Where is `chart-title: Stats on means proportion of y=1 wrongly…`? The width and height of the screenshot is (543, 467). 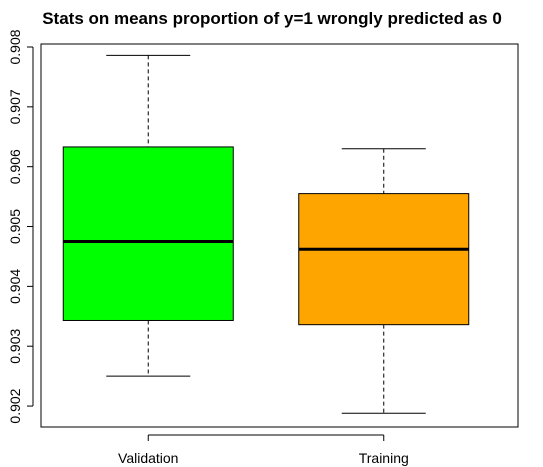
chart-title: Stats on means proportion of y=1 wrongly… is located at coordinates (272, 18).